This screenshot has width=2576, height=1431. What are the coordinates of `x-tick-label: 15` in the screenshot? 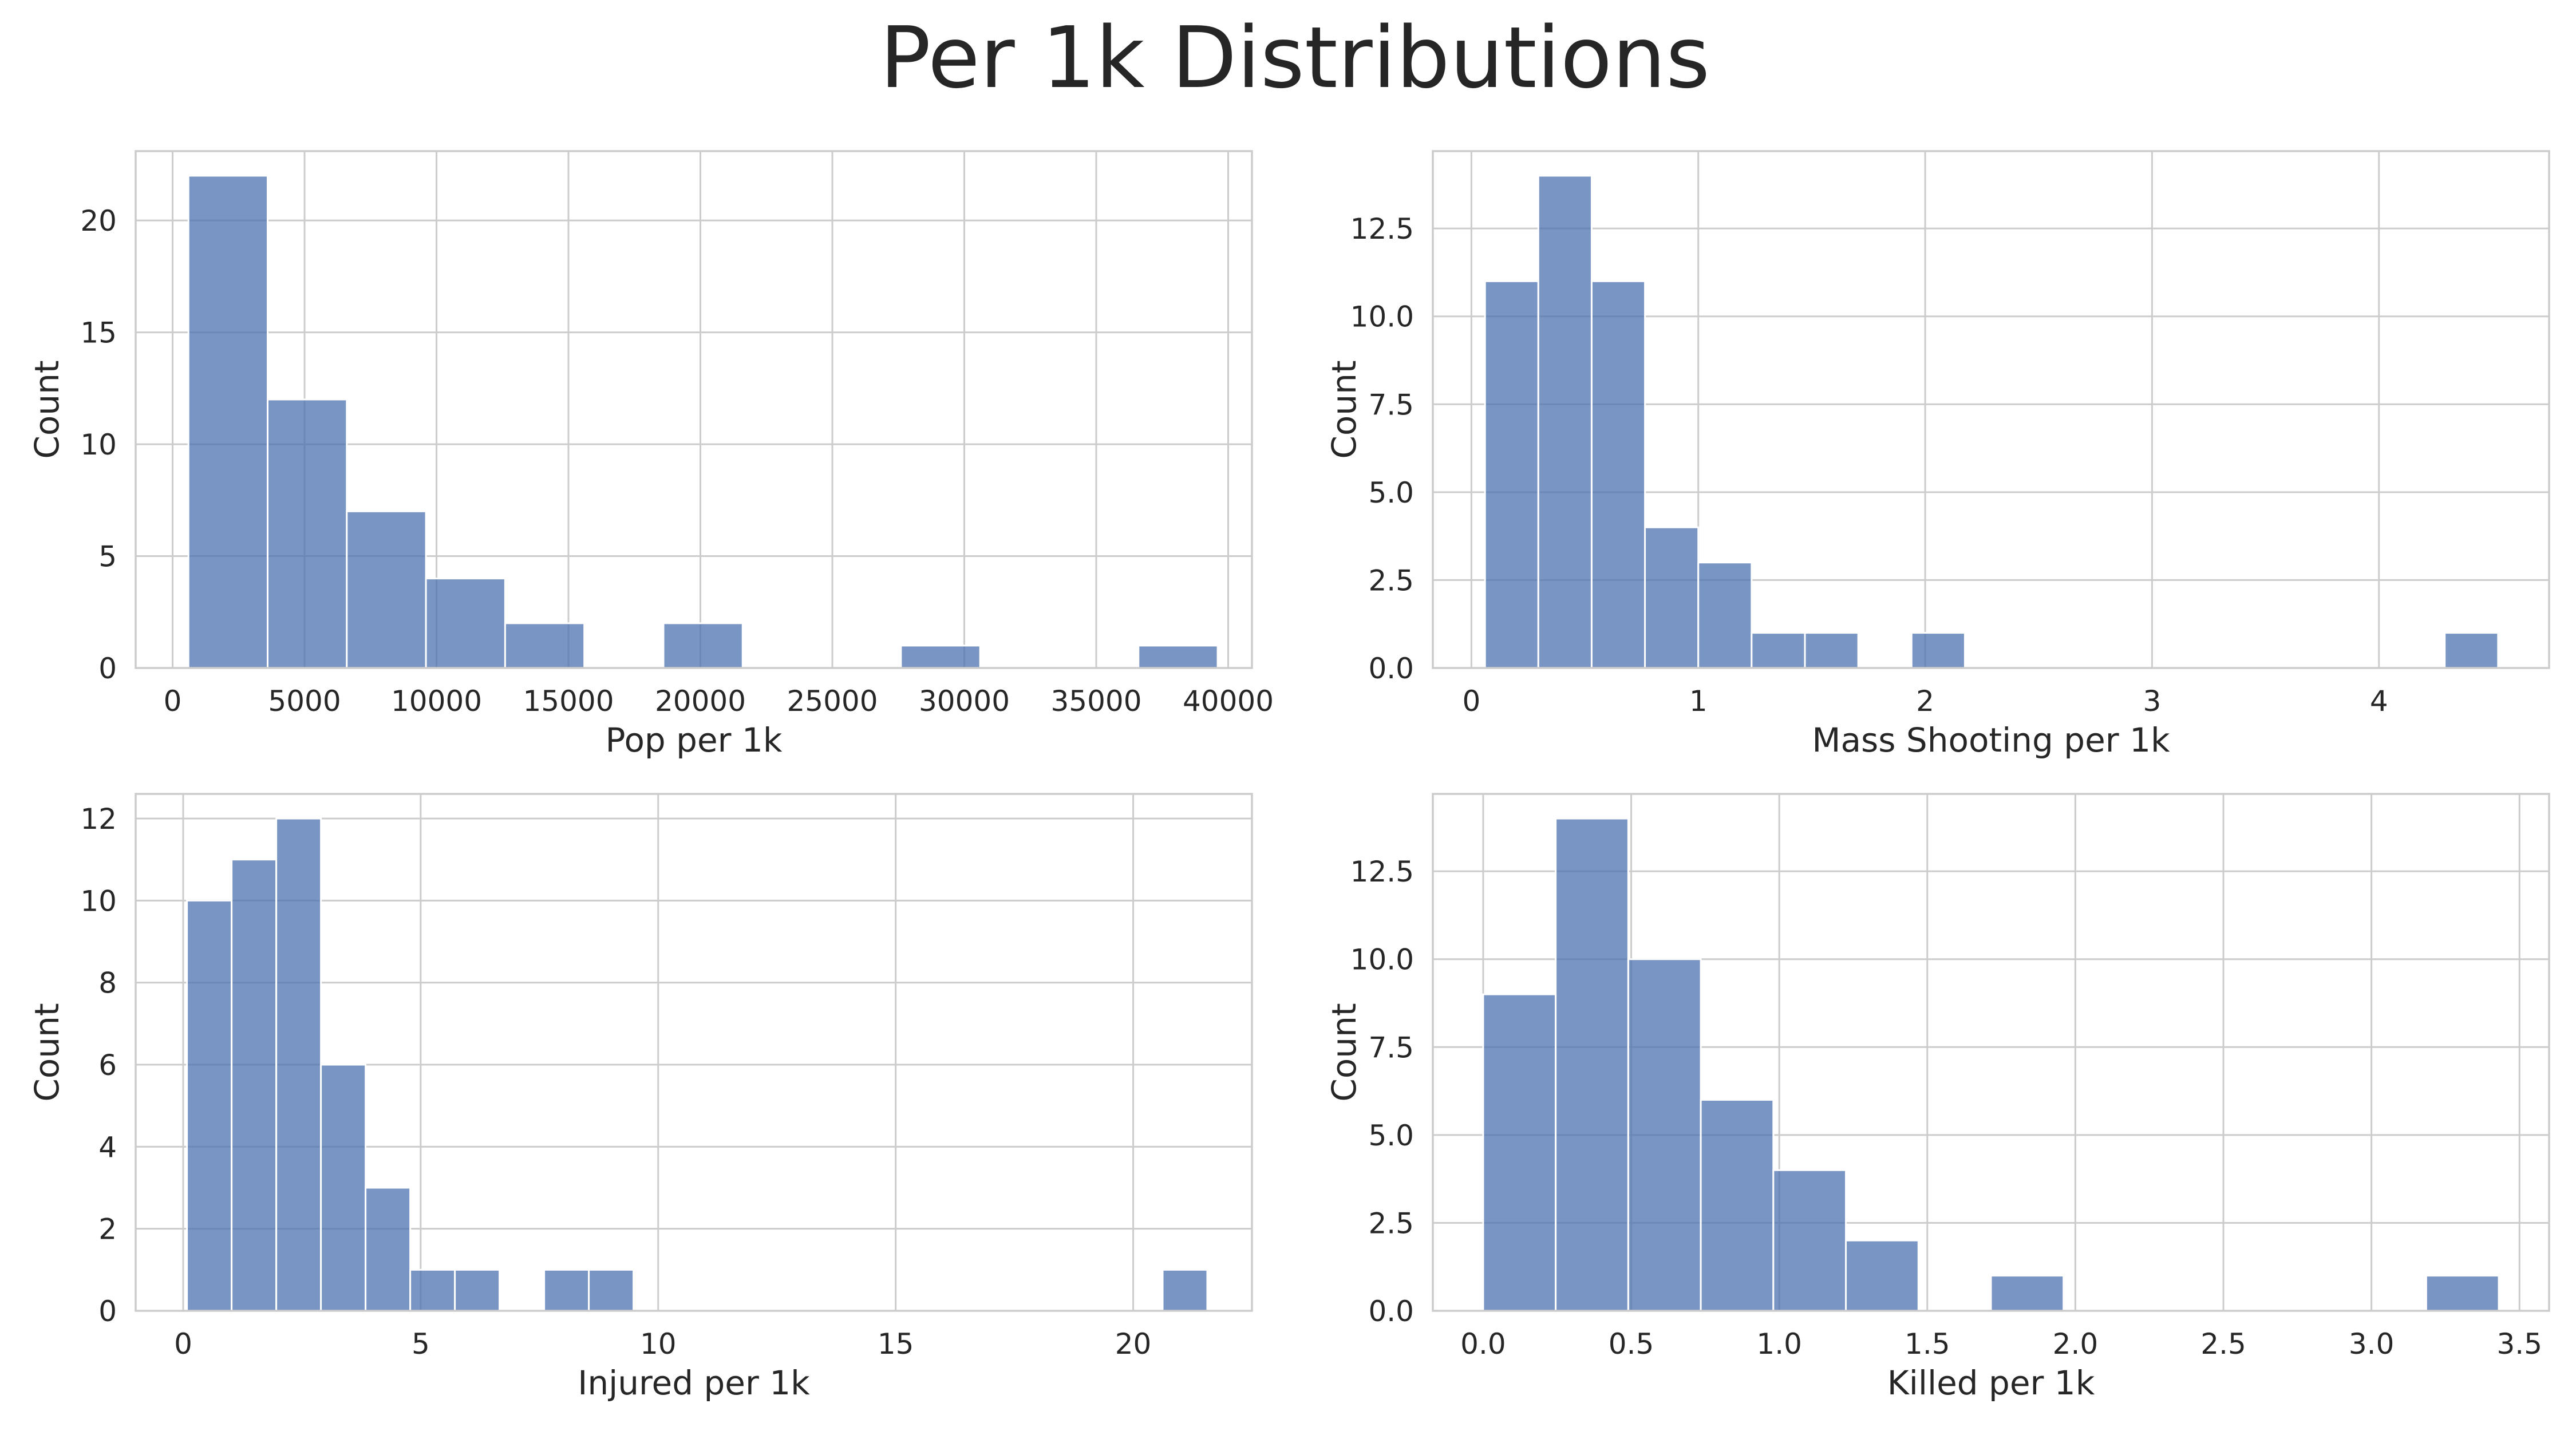 It's located at (896, 1344).